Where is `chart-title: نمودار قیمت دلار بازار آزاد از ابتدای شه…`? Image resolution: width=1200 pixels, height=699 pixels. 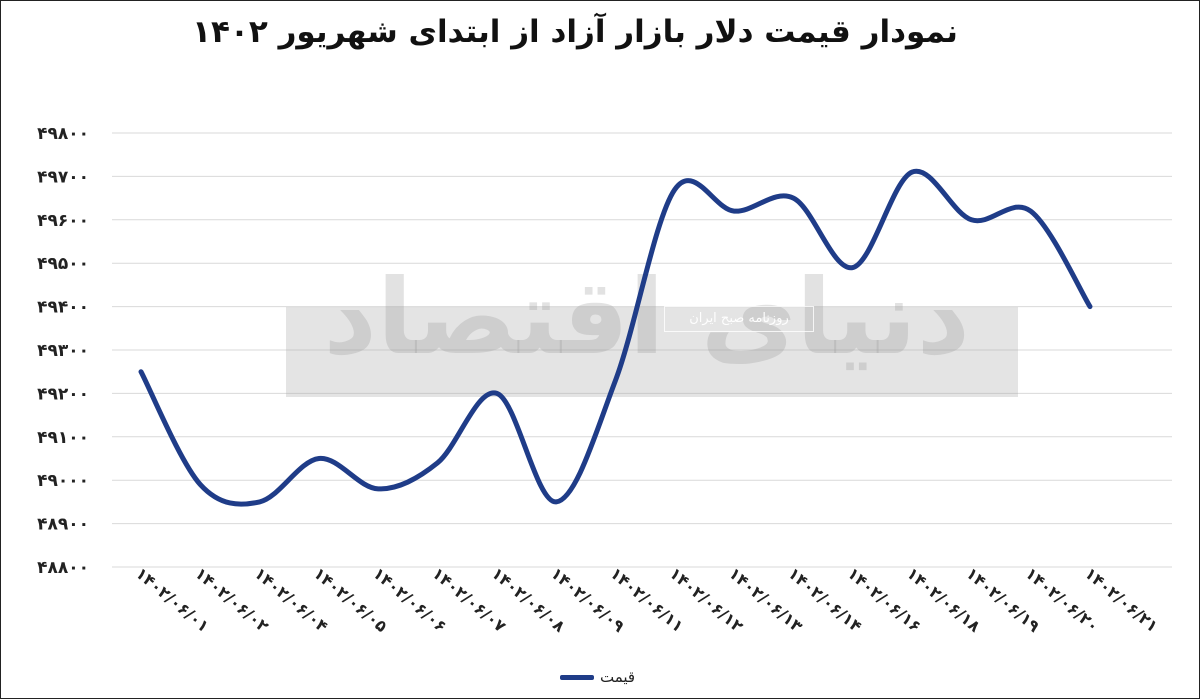
chart-title: نمودار قیمت دلار بازار آزاد از ابتدای شه… is located at coordinates (575, 32).